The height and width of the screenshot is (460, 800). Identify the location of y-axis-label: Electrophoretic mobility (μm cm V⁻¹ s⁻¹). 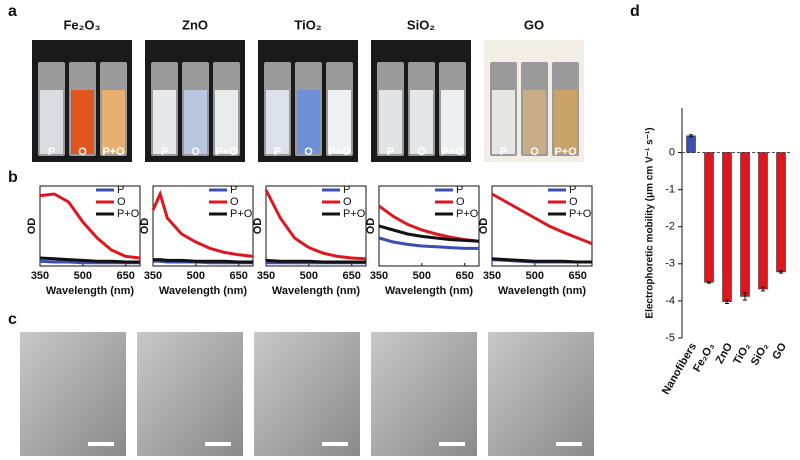
(650, 222).